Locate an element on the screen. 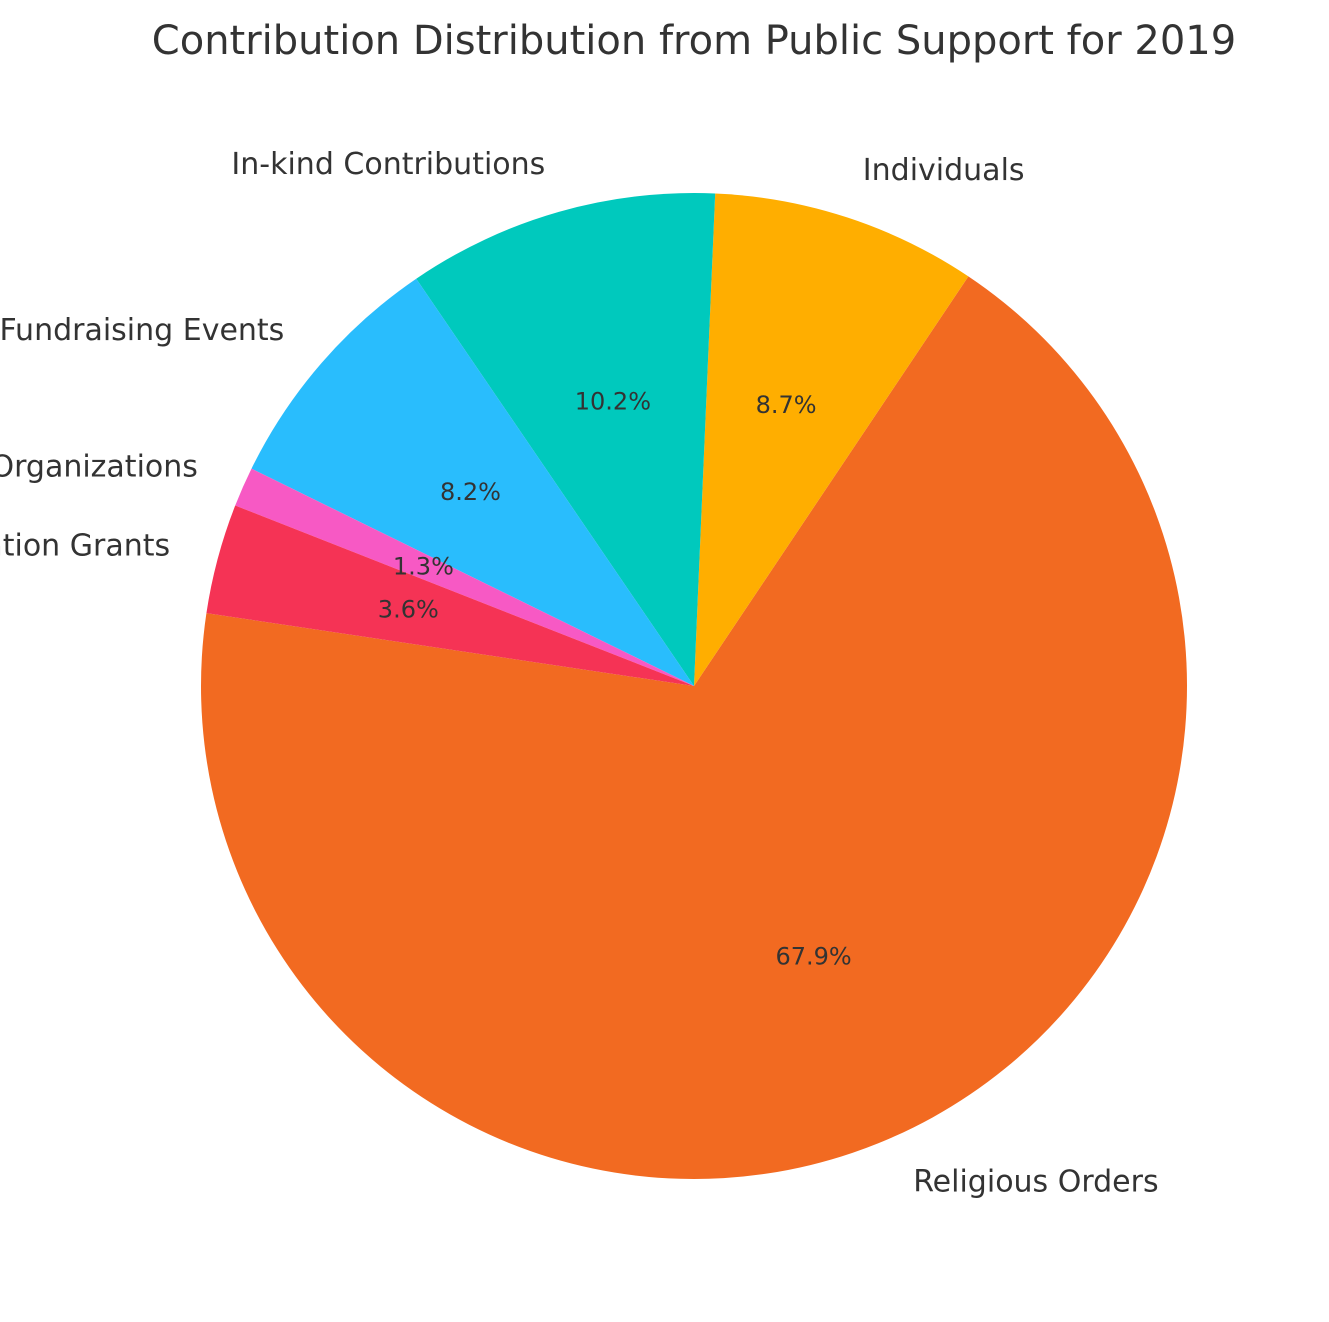 The height and width of the screenshot is (1322, 1329). slice-label-fundraising-events: Fundraising Events is located at coordinates (142, 330).